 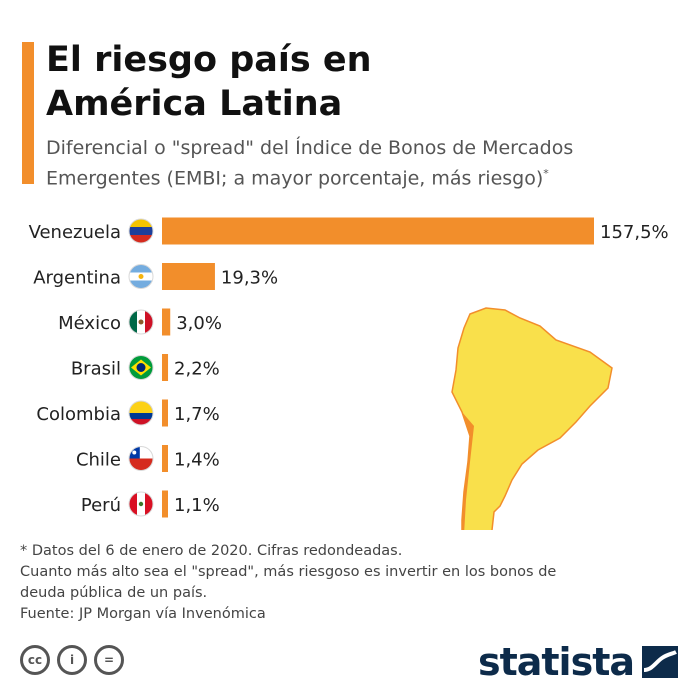 I want to click on bar-perú, so click(x=165, y=504).